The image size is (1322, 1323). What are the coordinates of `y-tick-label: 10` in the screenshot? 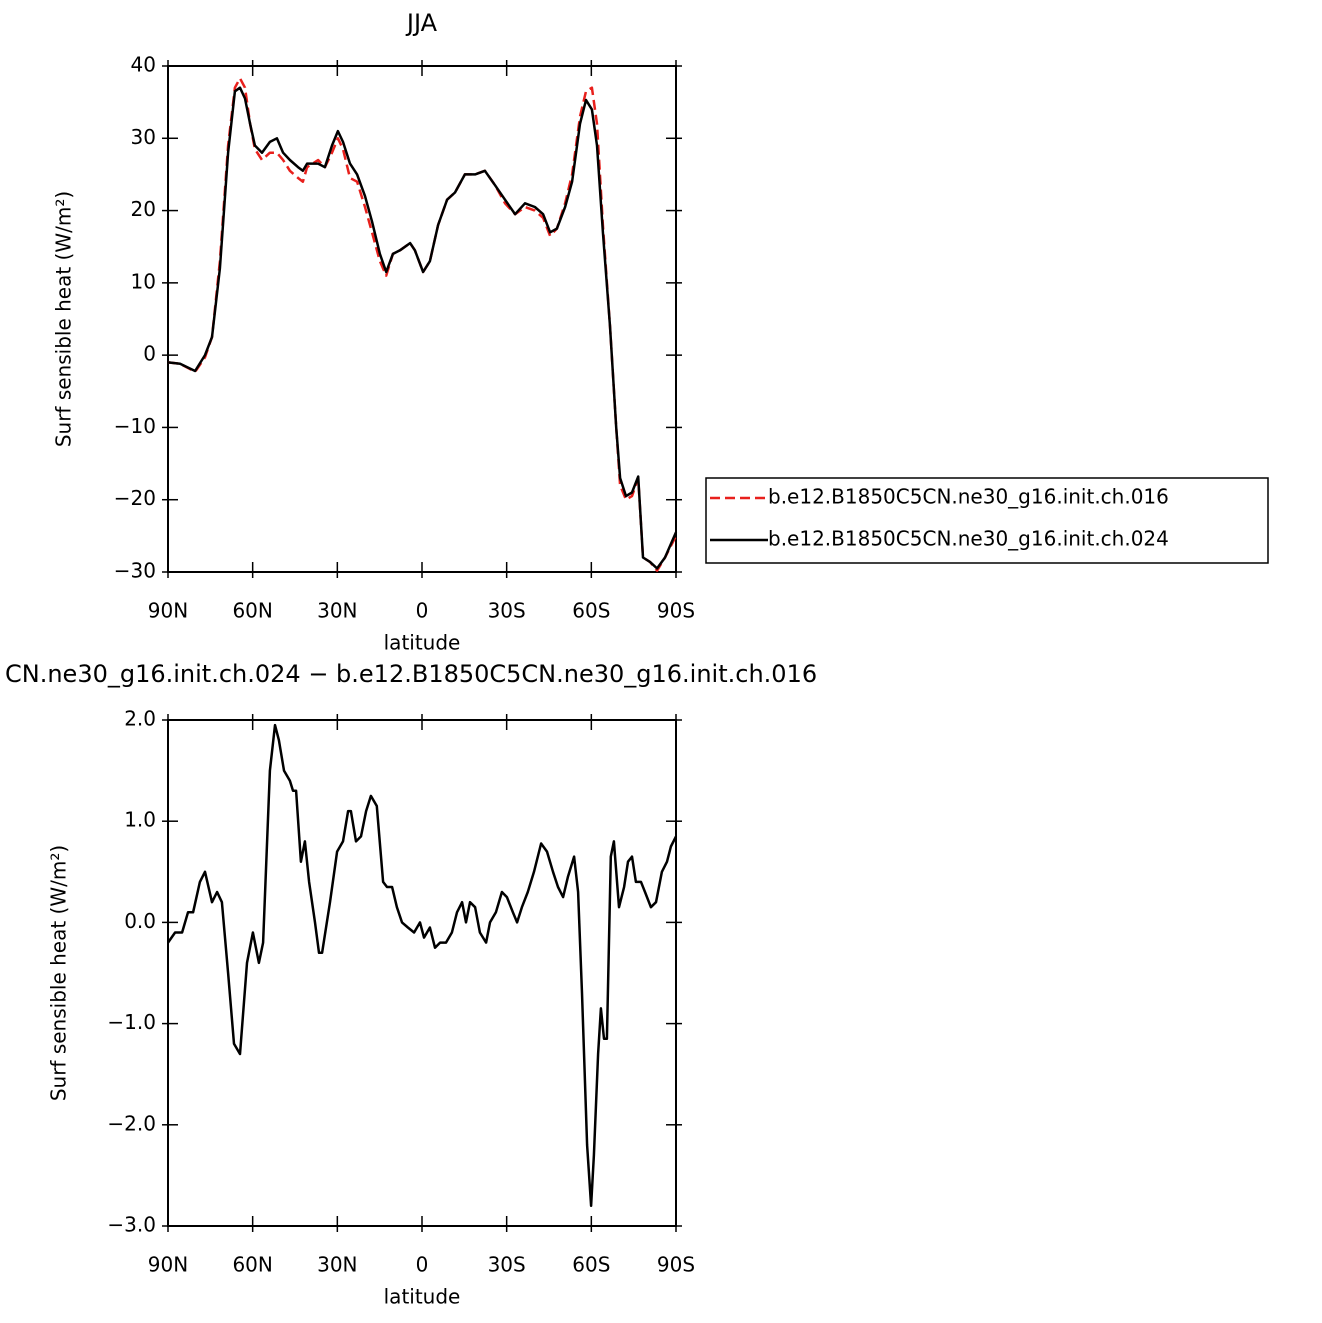 It's located at (143, 281).